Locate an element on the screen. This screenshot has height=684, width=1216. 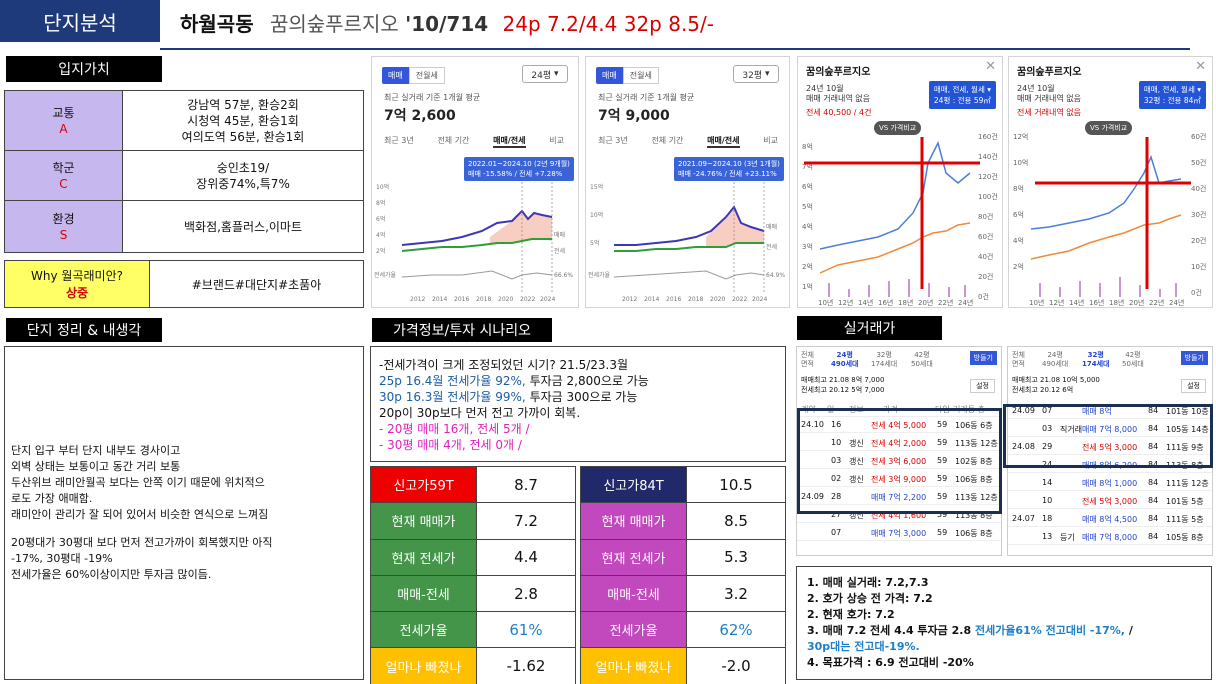
deal-row: 03 갱신 전세 3억 6,000 59 102동 8층 is located at coordinates (899, 461).